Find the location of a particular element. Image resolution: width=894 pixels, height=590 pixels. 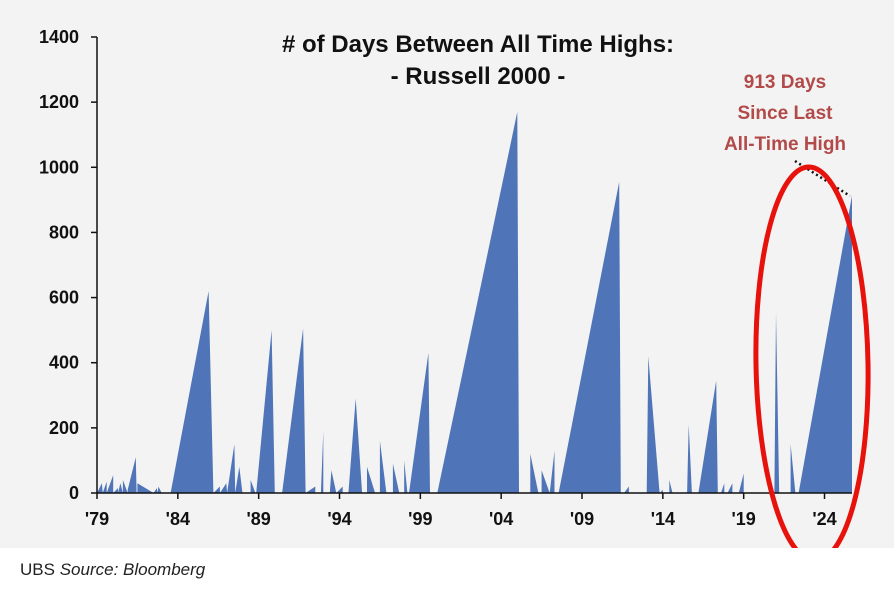

x-tick-label: '84 is located at coordinates (178, 519).